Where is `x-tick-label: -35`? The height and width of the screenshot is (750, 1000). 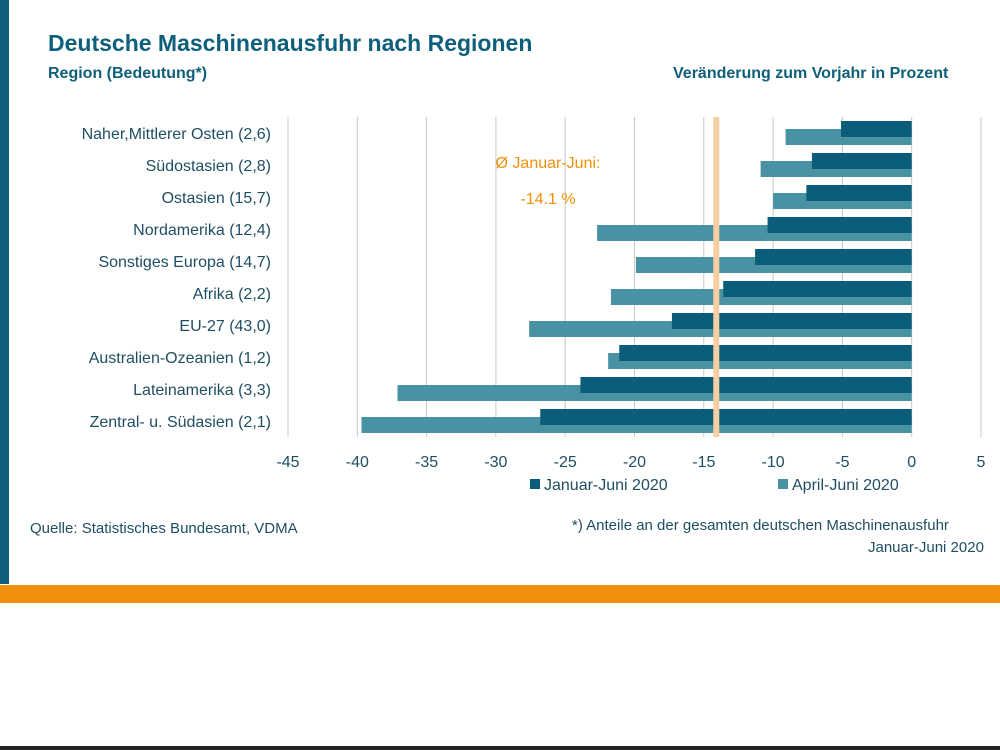 x-tick-label: -35 is located at coordinates (426, 462).